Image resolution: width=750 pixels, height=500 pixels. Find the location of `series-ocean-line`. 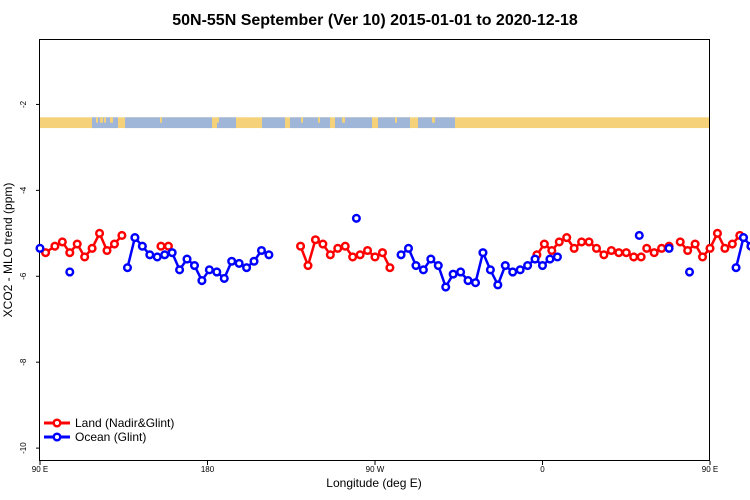

series-ocean-line is located at coordinates (479, 268).